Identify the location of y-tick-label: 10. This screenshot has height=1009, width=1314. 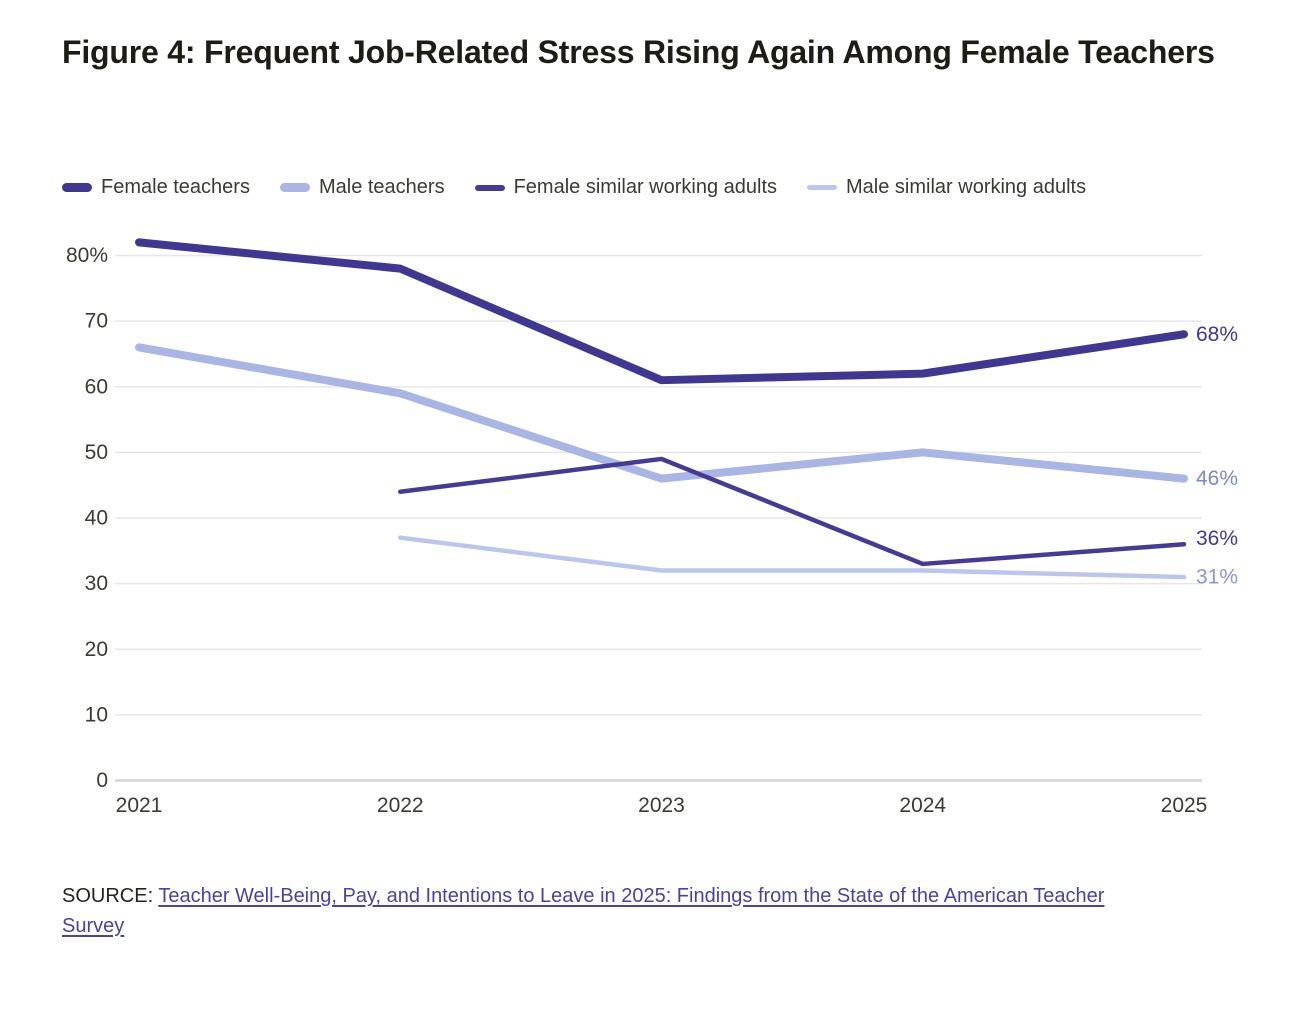
(96, 714).